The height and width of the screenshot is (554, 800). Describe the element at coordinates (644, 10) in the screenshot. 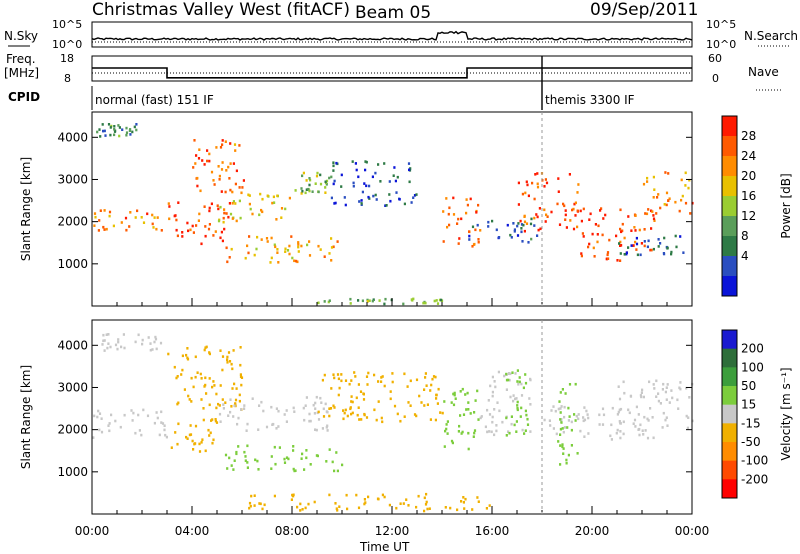

I see `date-label: 09/Sep/2011` at that location.